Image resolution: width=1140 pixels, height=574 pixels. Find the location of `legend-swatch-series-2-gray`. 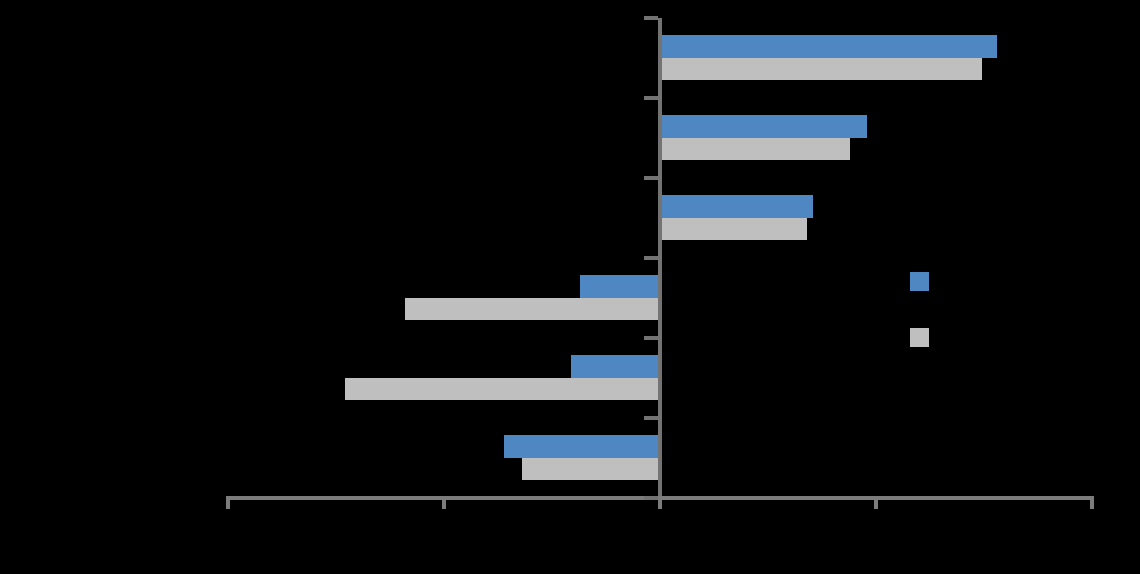

legend-swatch-series-2-gray is located at coordinates (919, 337).